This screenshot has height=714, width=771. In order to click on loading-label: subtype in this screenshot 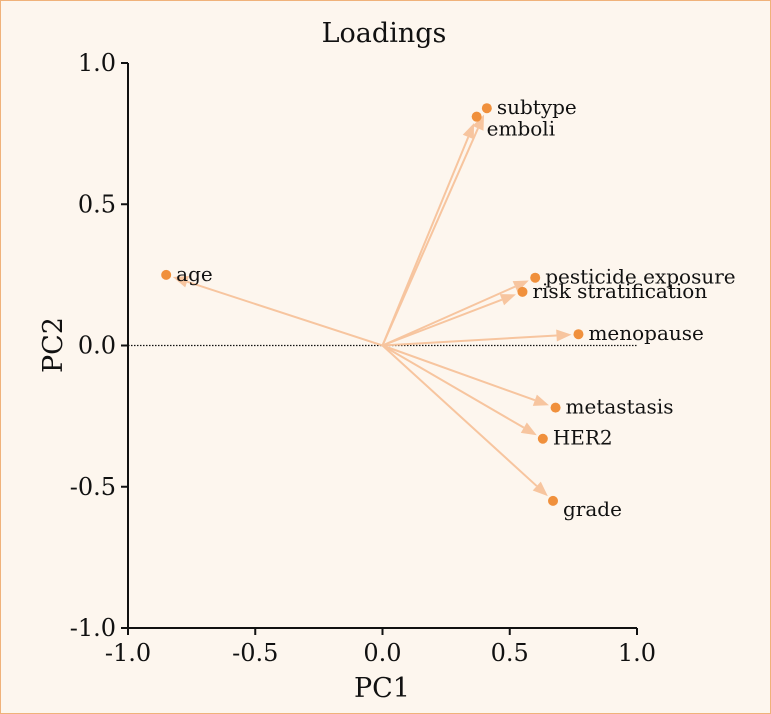, I will do `click(537, 107)`.